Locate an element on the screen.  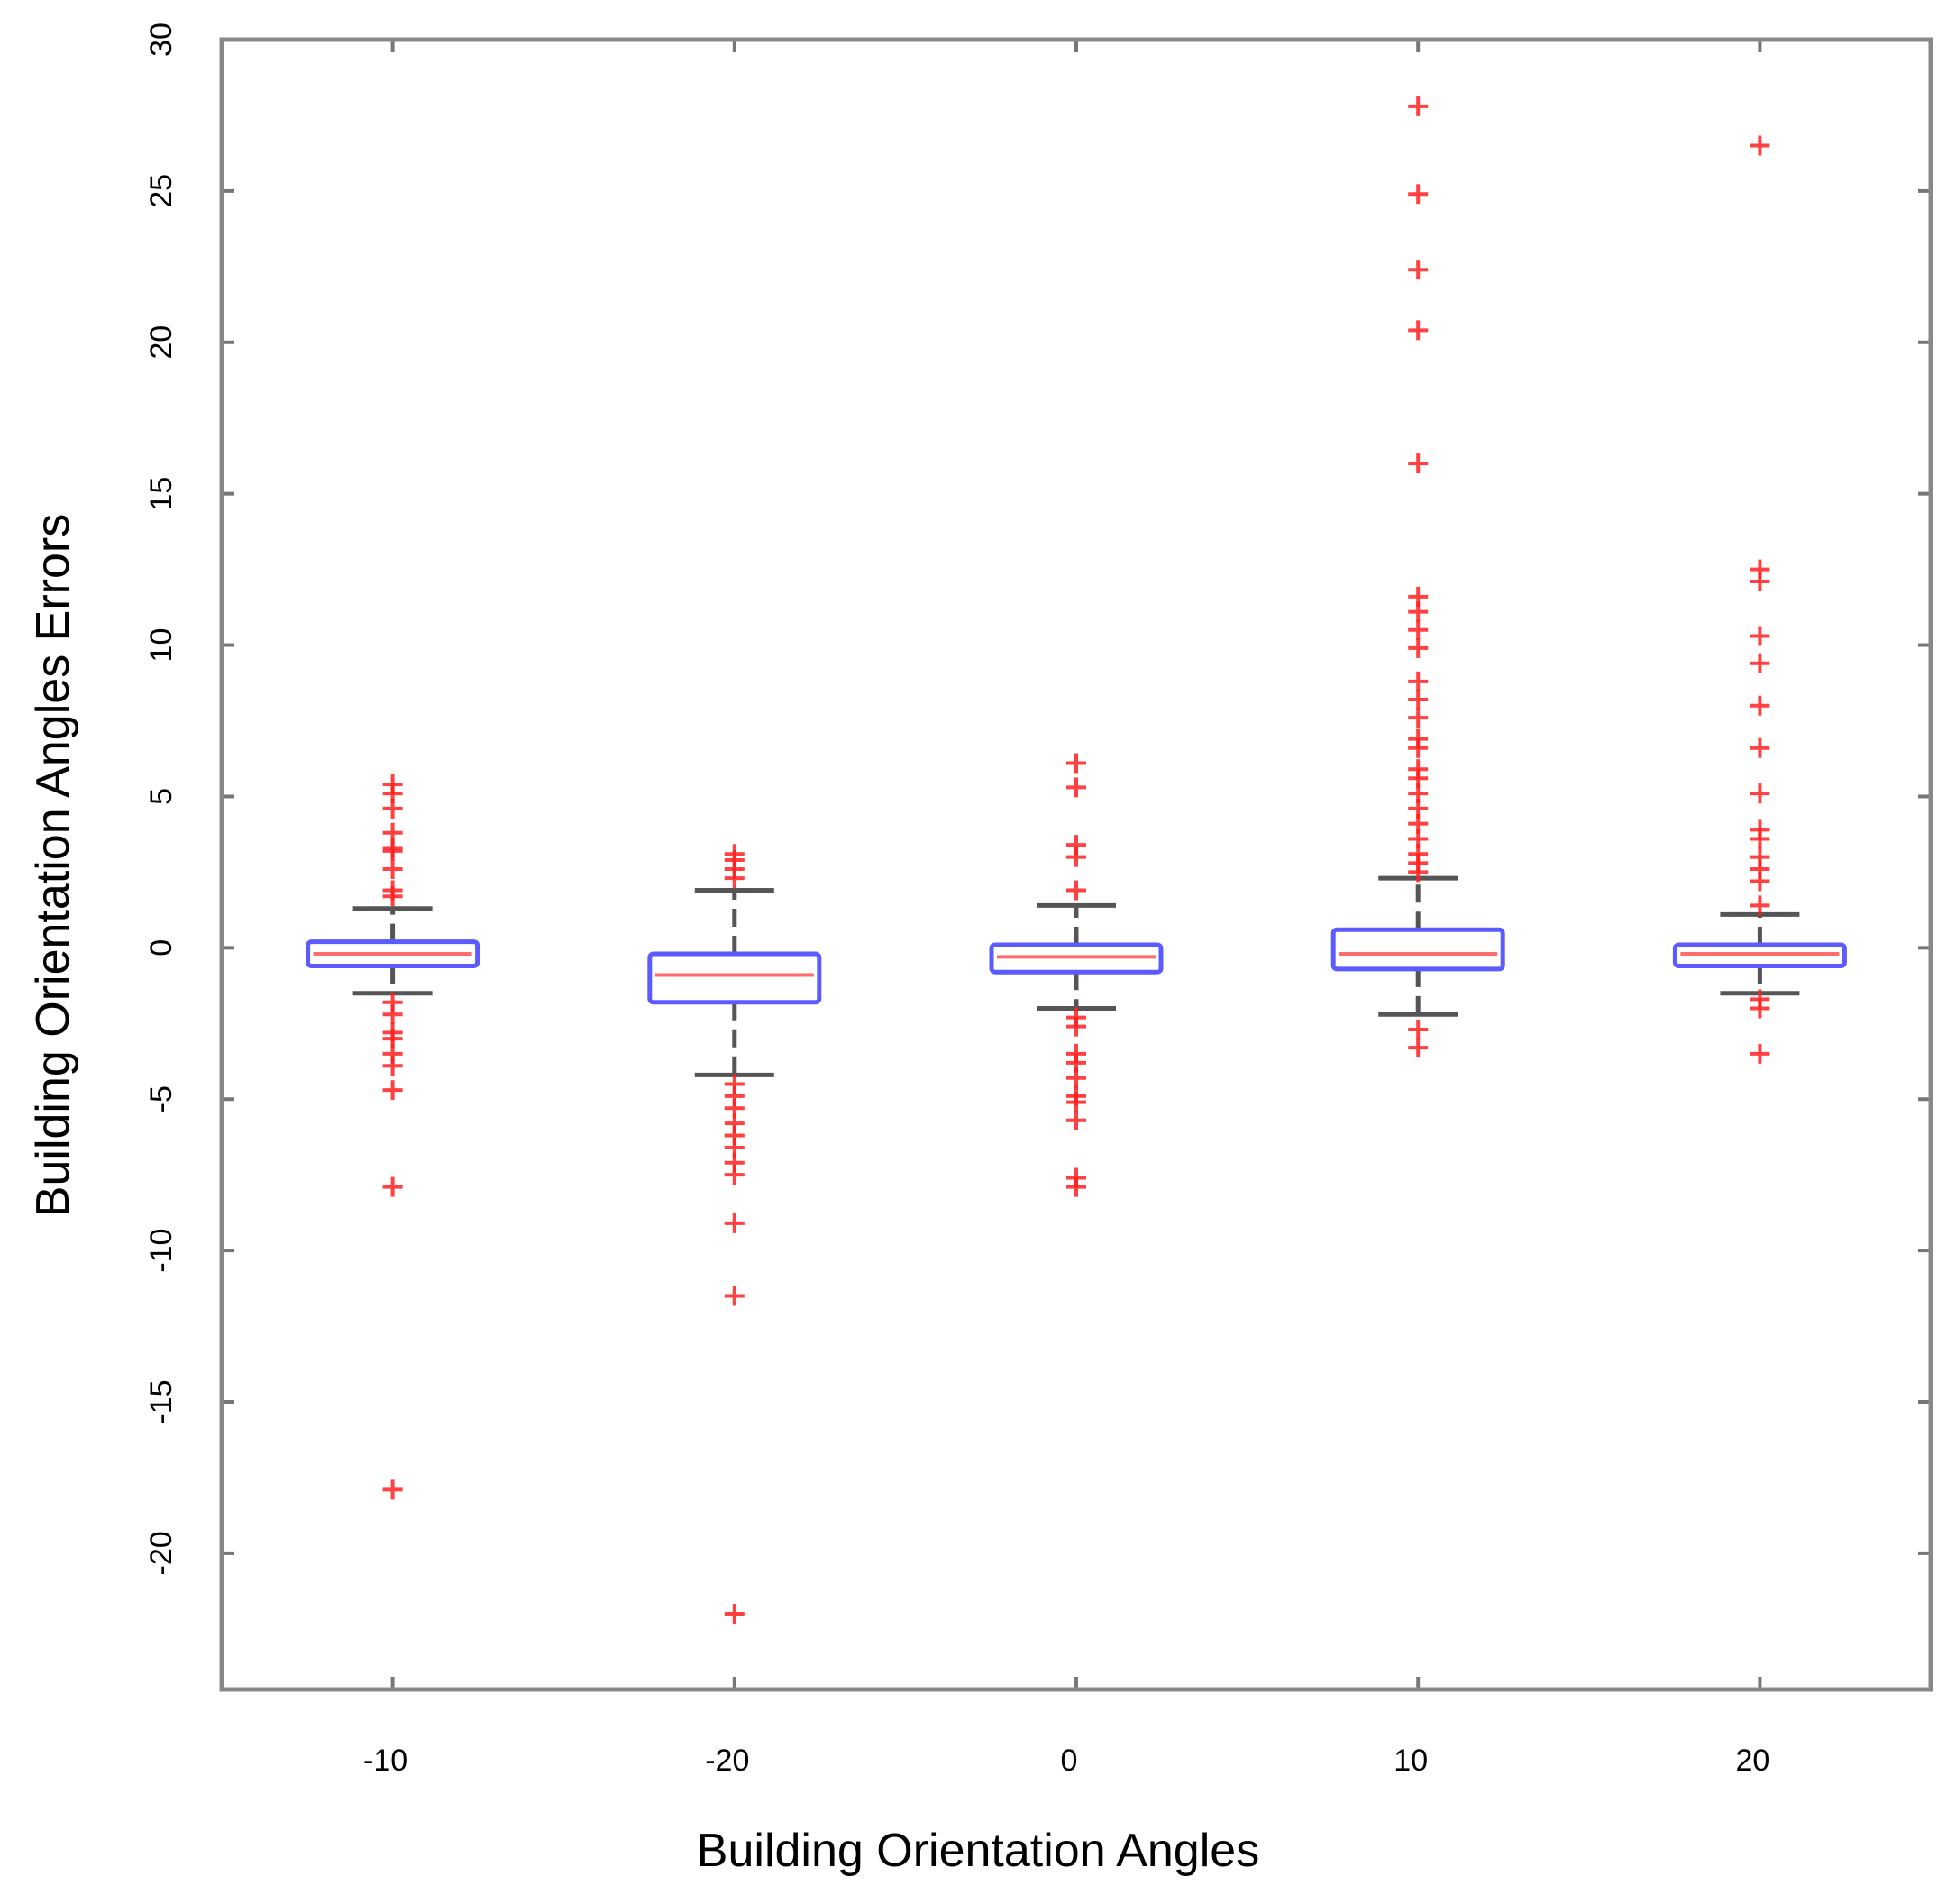
y-tick-label: 30 is located at coordinates (161, 40).